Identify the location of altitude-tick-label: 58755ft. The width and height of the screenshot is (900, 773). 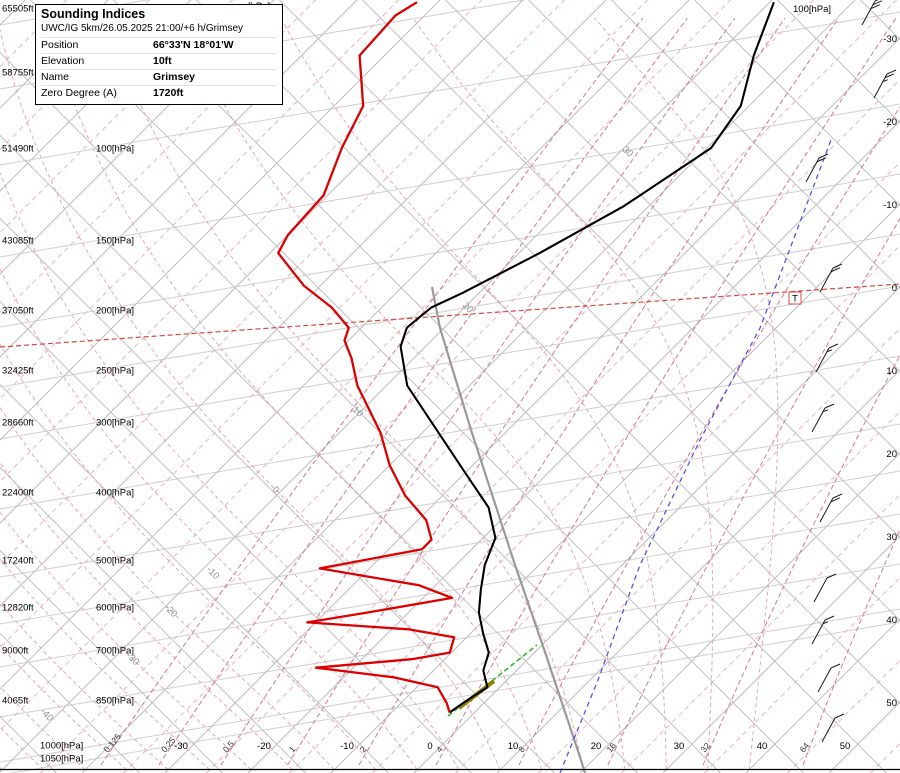
(18, 73).